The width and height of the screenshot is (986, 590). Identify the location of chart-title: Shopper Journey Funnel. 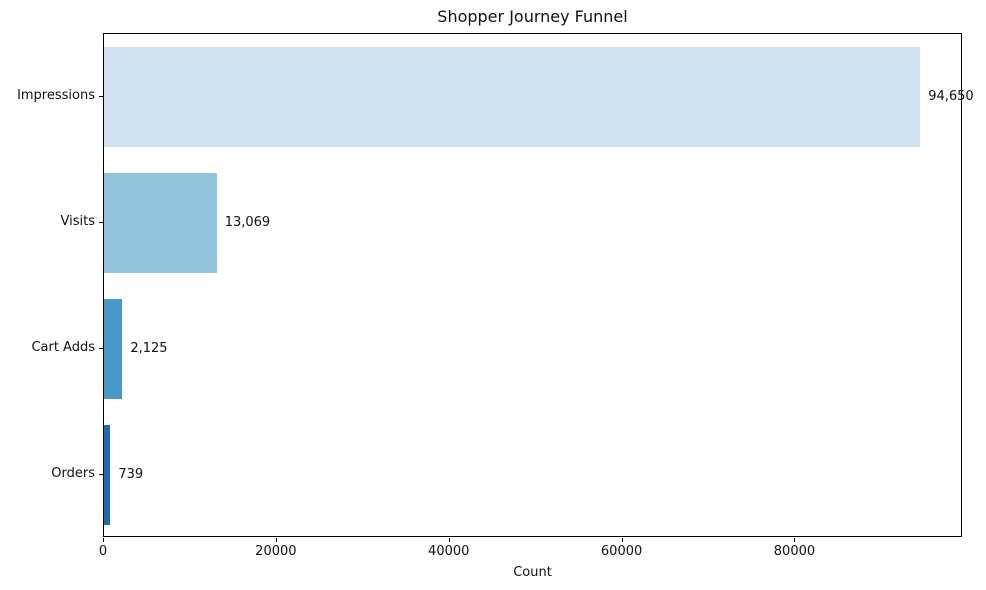
(532, 16).